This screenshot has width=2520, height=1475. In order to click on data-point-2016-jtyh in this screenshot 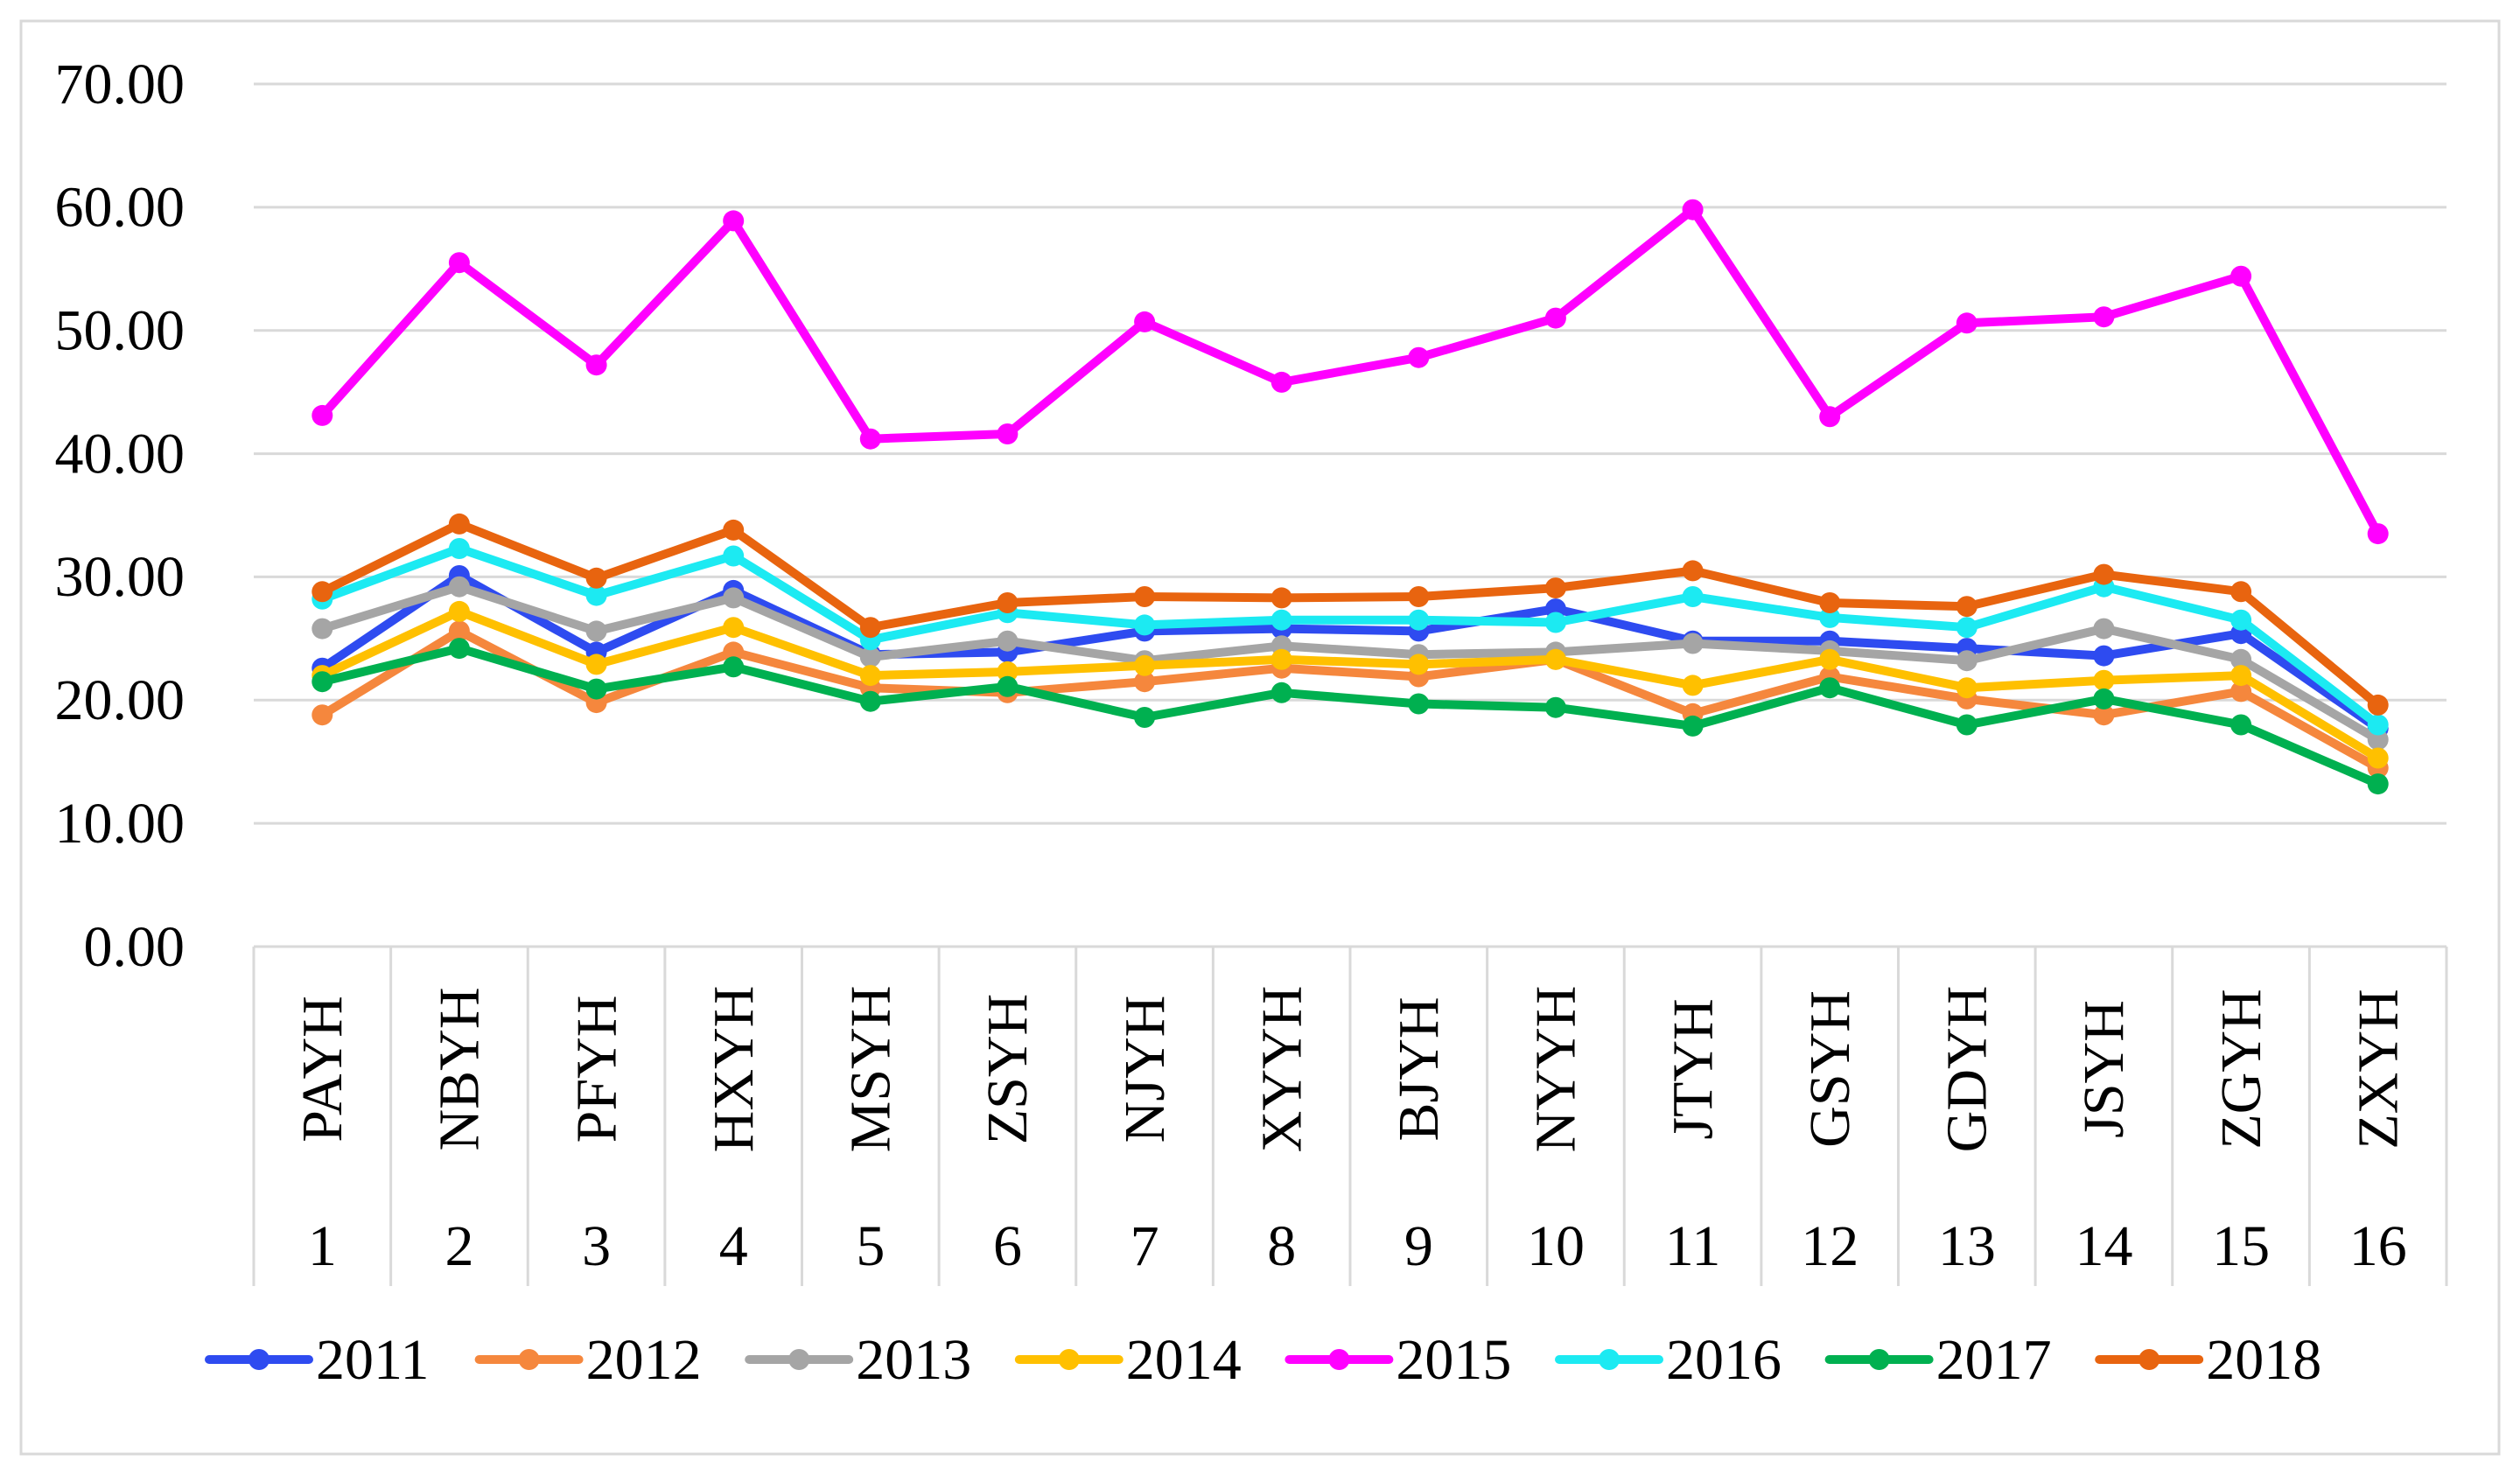, I will do `click(1693, 596)`.